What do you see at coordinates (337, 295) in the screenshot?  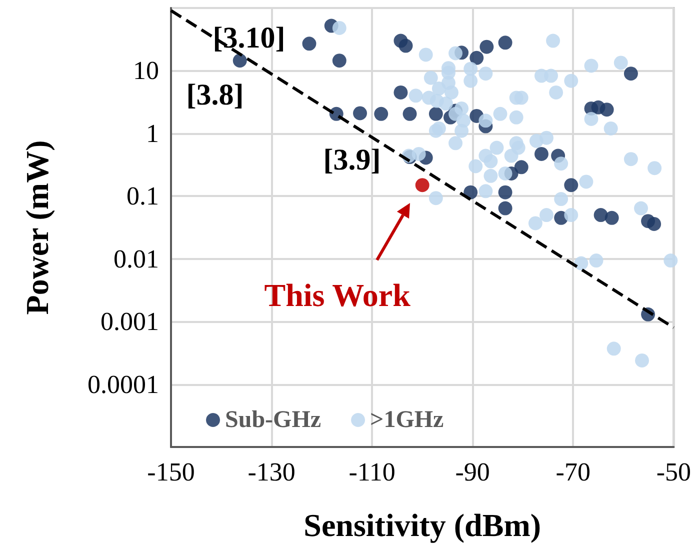 I see `annotation: This Work` at bounding box center [337, 295].